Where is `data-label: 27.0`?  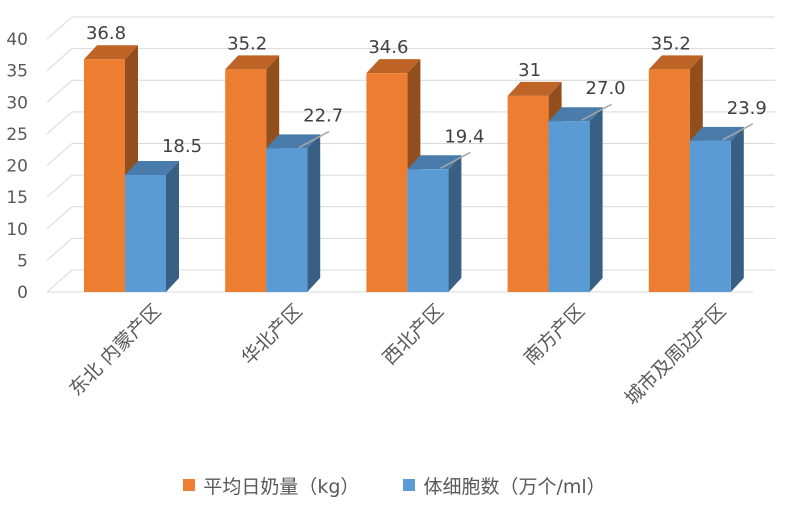 data-label: 27.0 is located at coordinates (606, 88).